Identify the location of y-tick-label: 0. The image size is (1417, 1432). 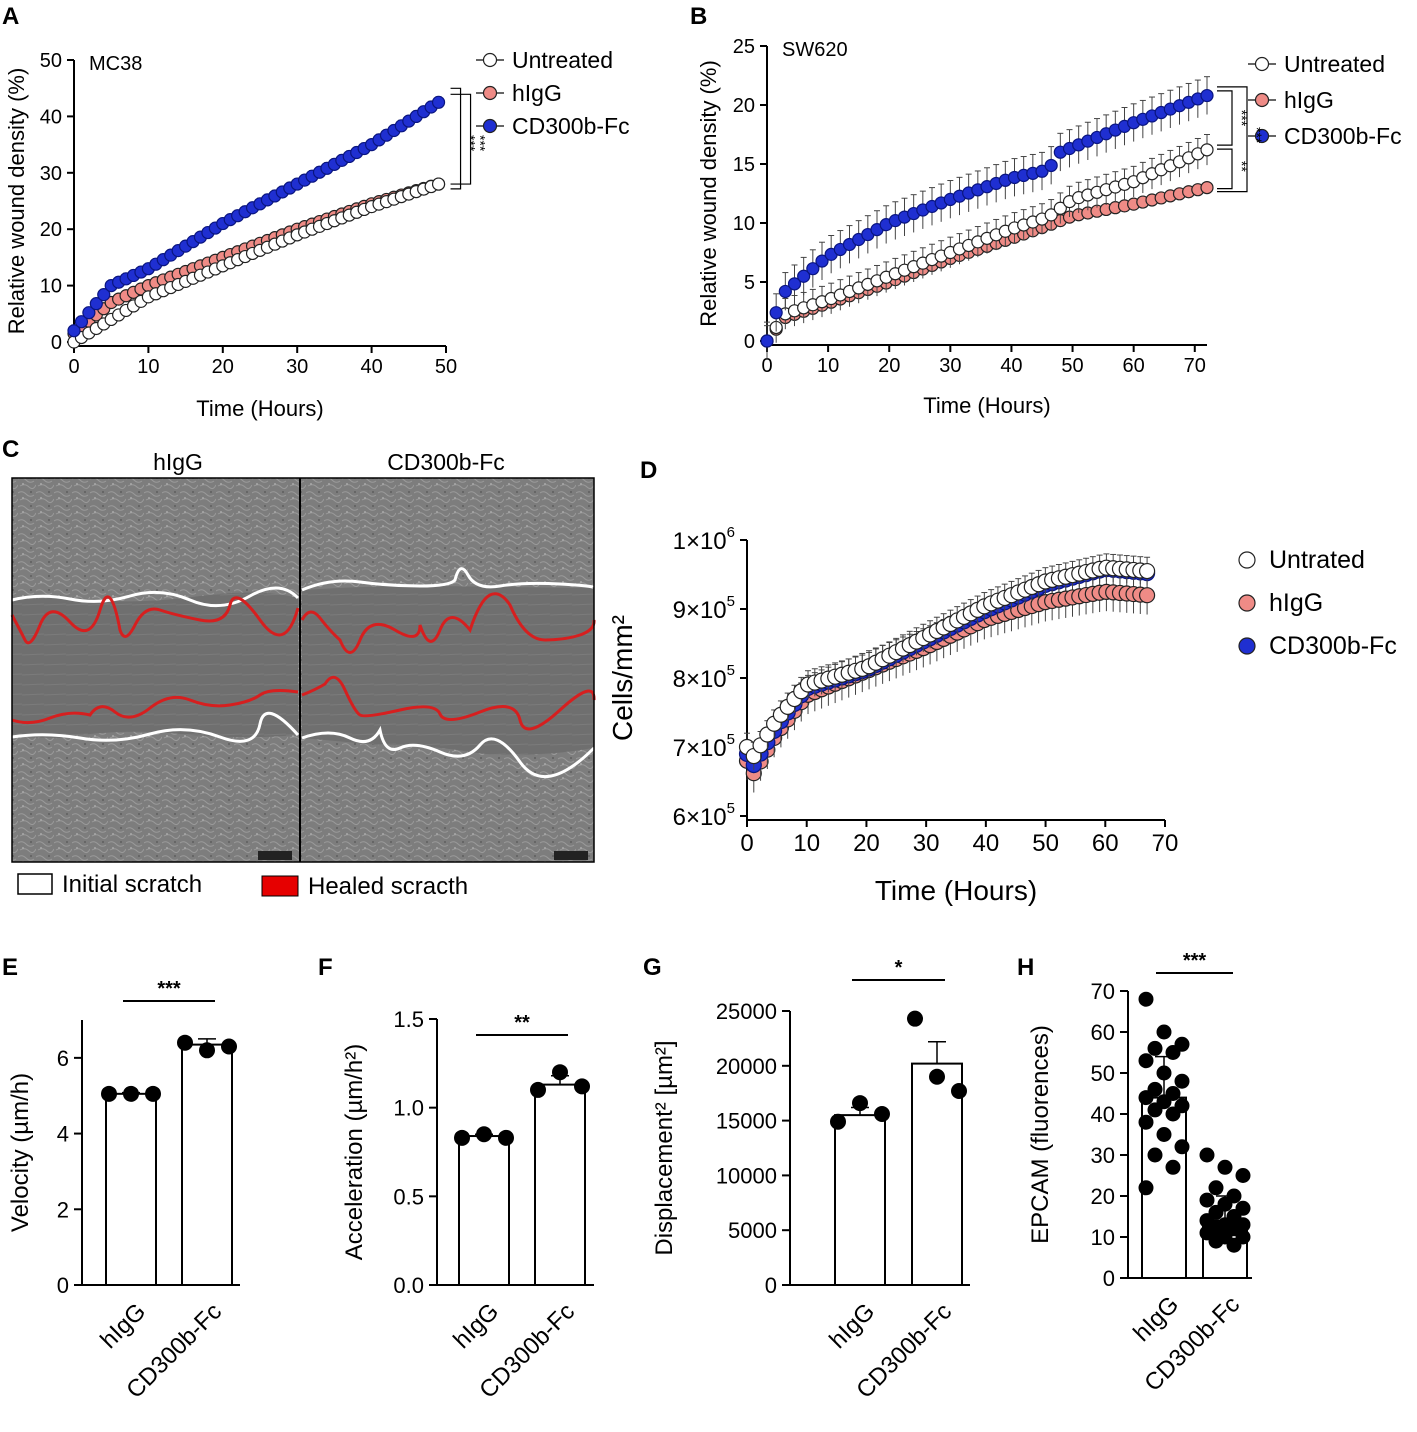
(771, 1285).